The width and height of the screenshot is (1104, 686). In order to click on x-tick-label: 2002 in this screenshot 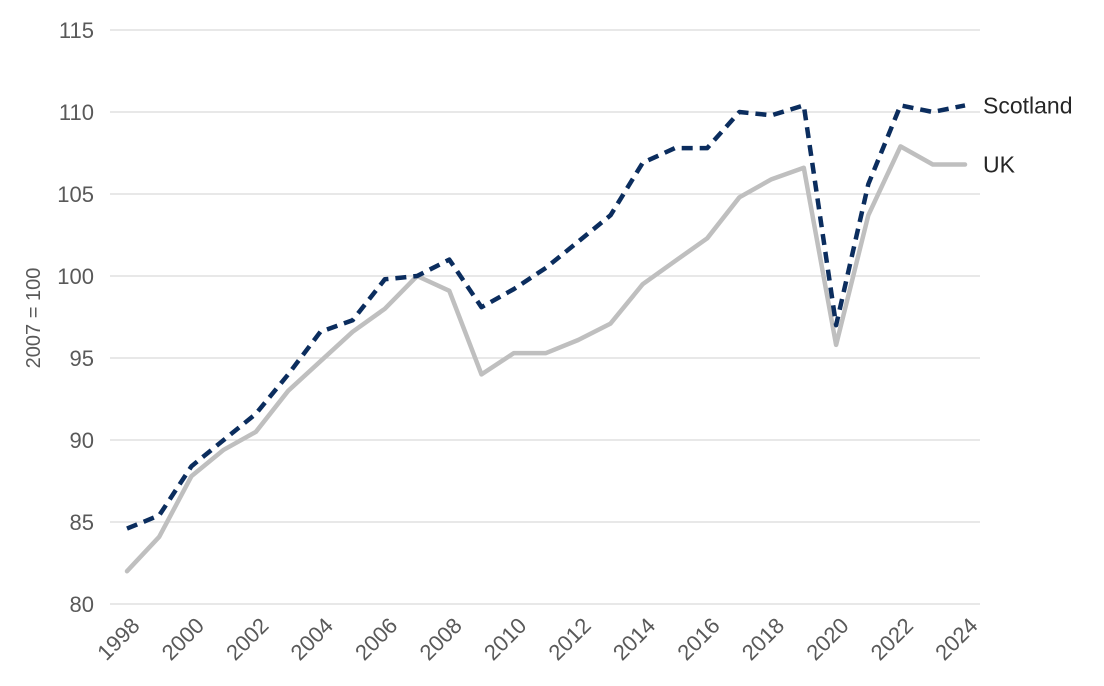, I will do `click(247, 639)`.